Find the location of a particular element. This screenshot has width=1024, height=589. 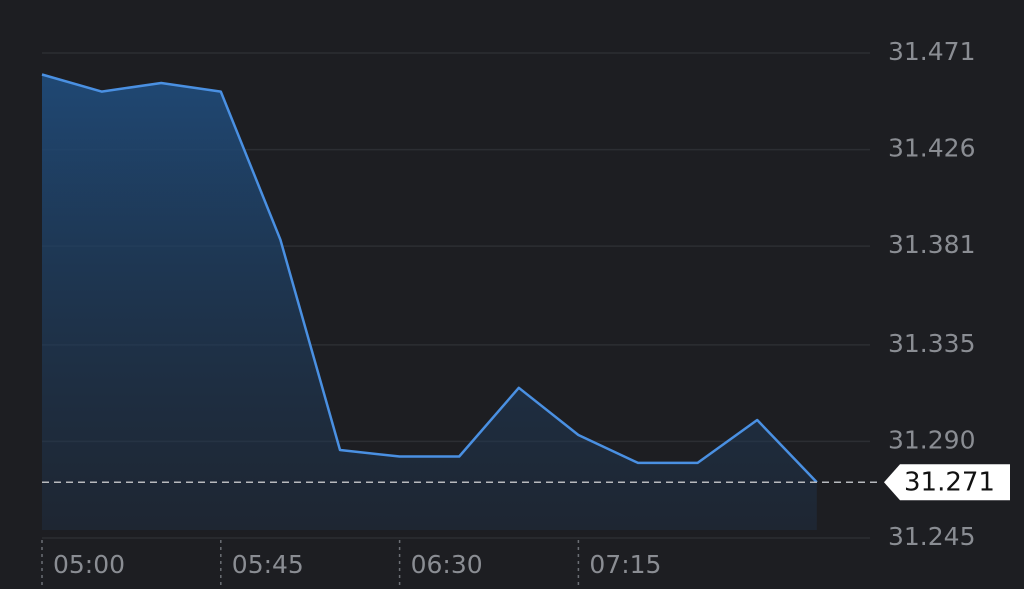

y-tick-label: 31.471 is located at coordinates (931, 51).